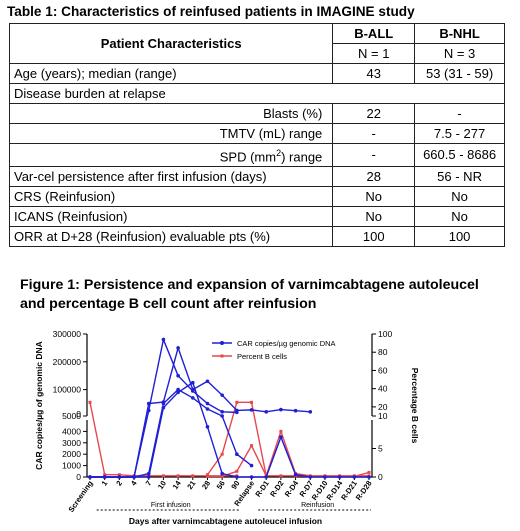 This screenshot has height=531, width=520. Describe the element at coordinates (171, 217) in the screenshot. I see `row-label: ICANS (Reinfusion)` at that location.